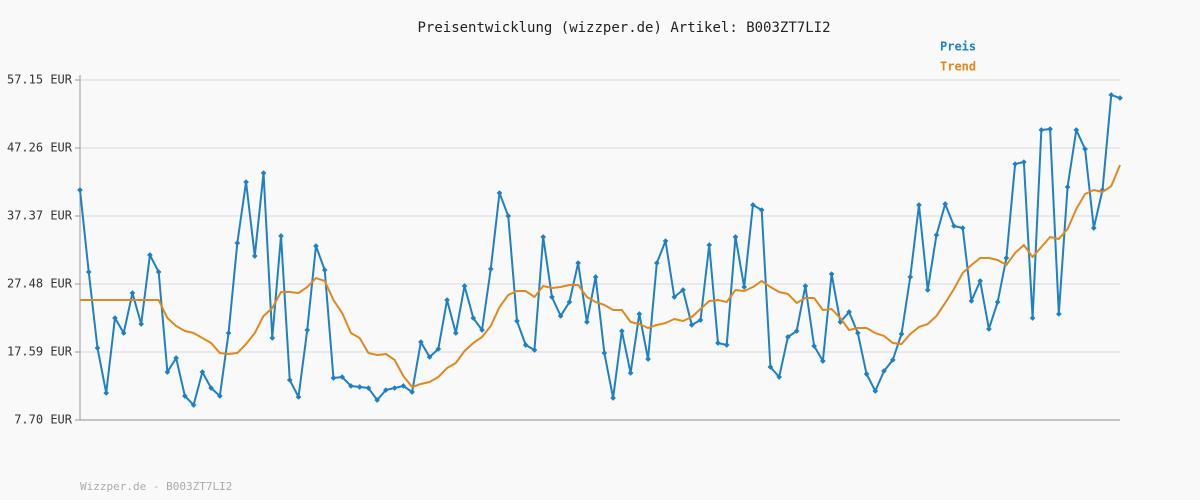 This screenshot has height=500, width=1200. What do you see at coordinates (40, 216) in the screenshot?
I see `y-tick-label: 37.37 EUR` at bounding box center [40, 216].